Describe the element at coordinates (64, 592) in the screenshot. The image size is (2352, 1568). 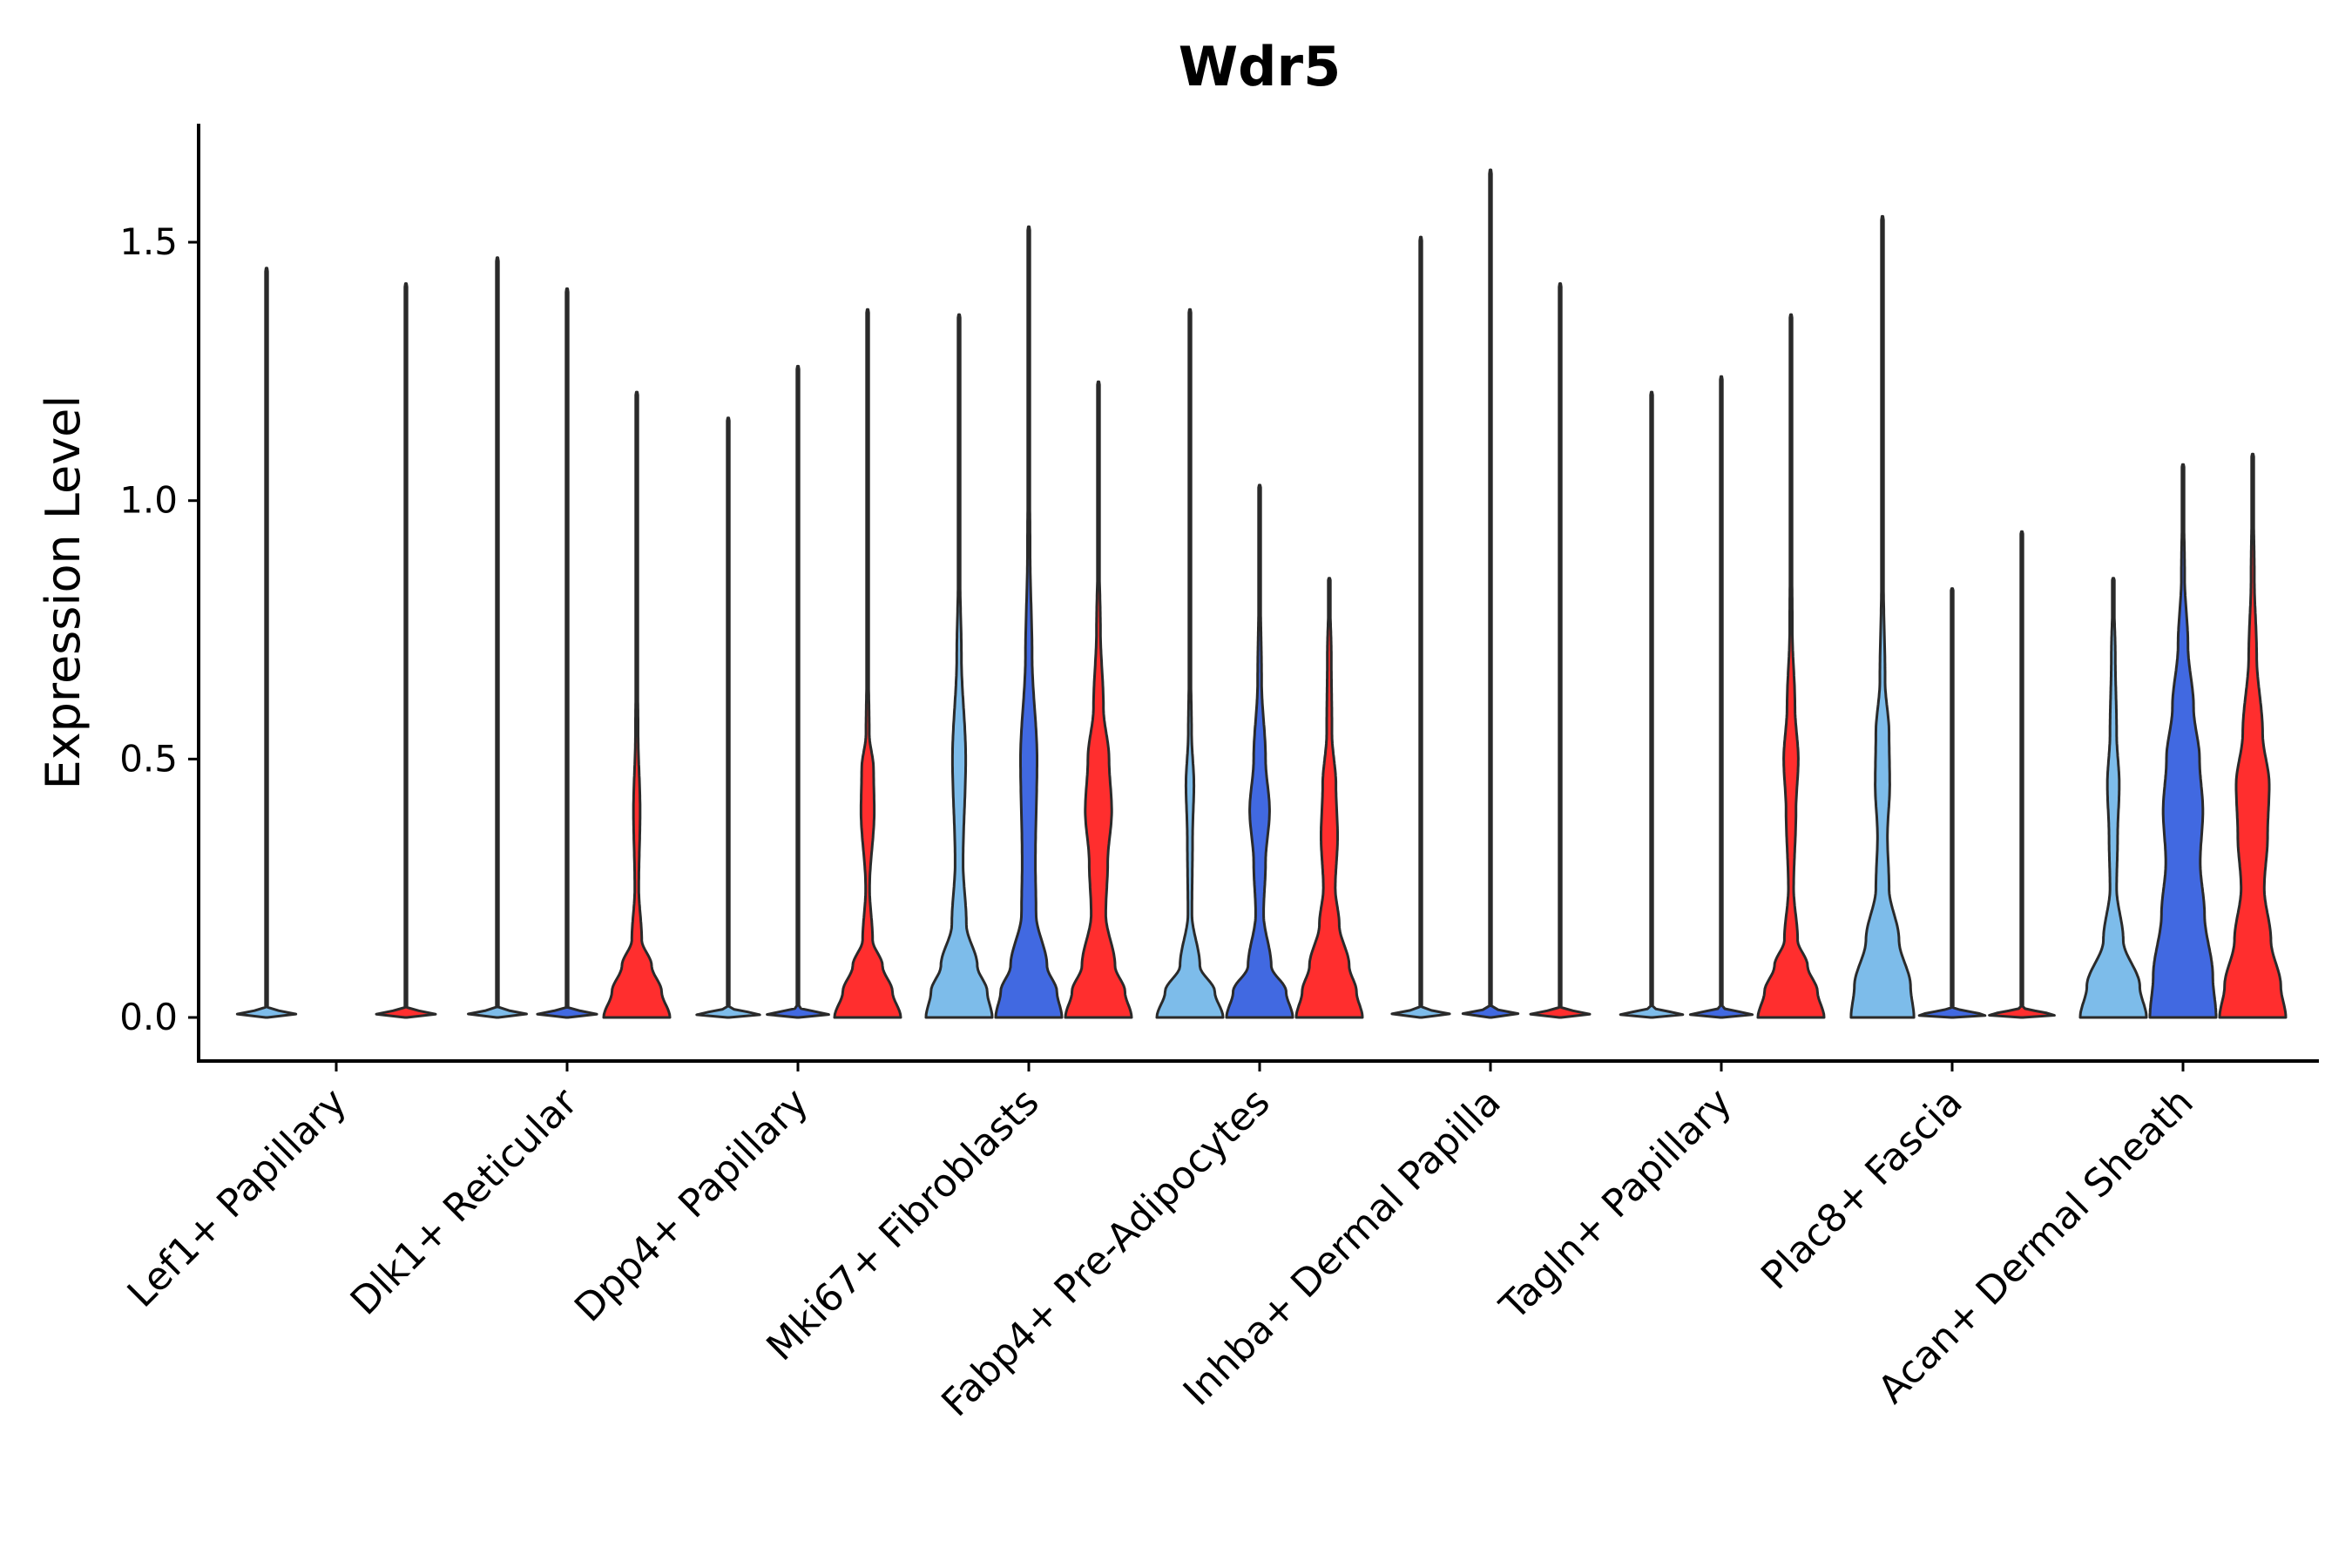
I see `y-axis-label: Expression Level` at that location.